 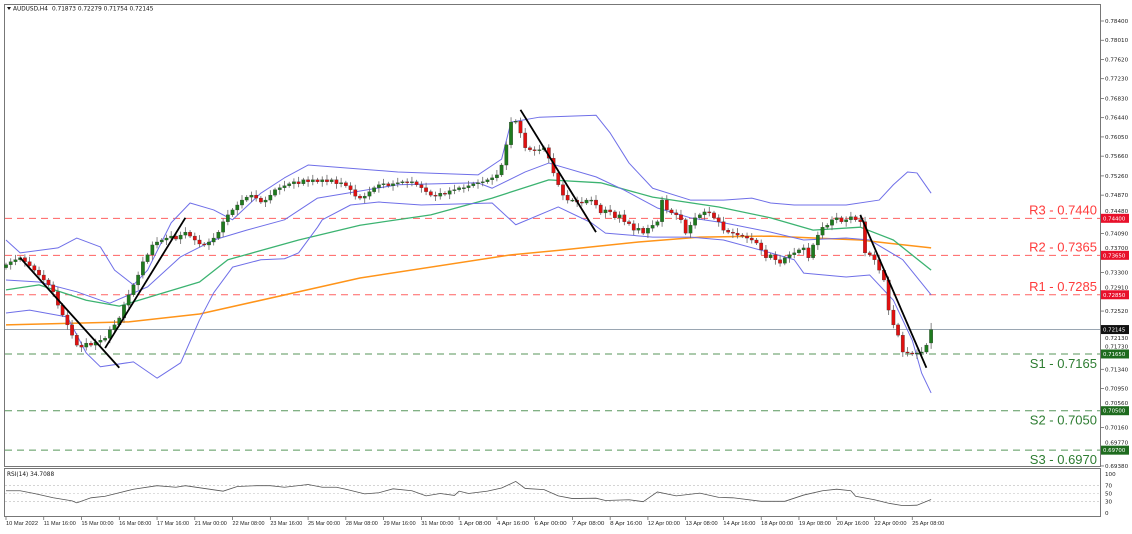 I want to click on current-price-tag-text: 0.72145, so click(x=1114, y=331).